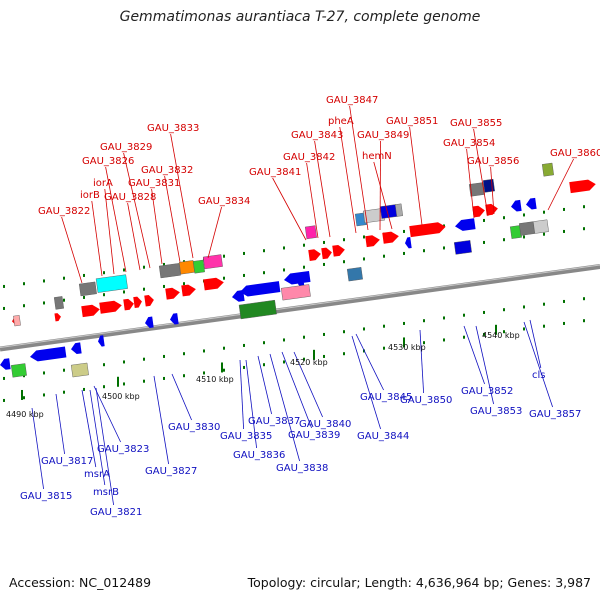  Describe the element at coordinates (126, 147) in the screenshot. I see `gene-label-top: GAU_3829` at that location.